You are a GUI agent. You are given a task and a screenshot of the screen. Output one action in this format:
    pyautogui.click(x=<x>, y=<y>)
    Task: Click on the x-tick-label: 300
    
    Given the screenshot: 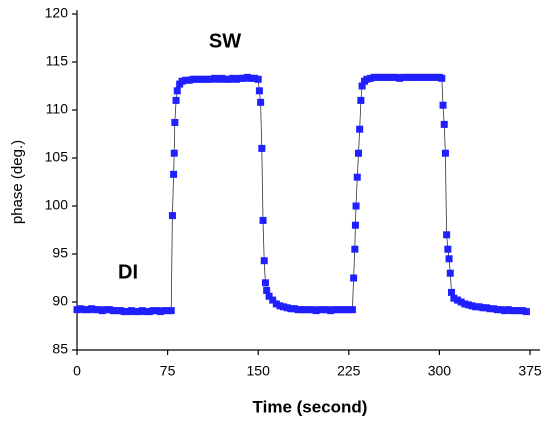 What is the action you would take?
    pyautogui.click(x=440, y=371)
    